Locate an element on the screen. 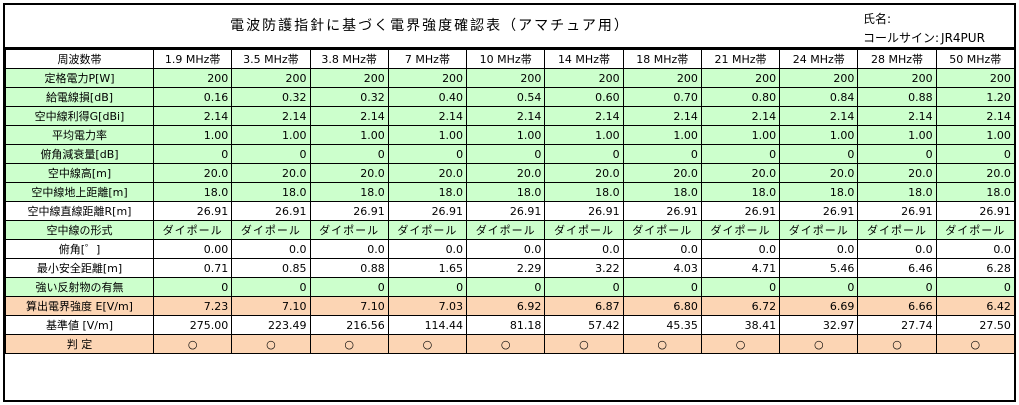 The image size is (1019, 405). value-cell: 216.56 is located at coordinates (349, 325).